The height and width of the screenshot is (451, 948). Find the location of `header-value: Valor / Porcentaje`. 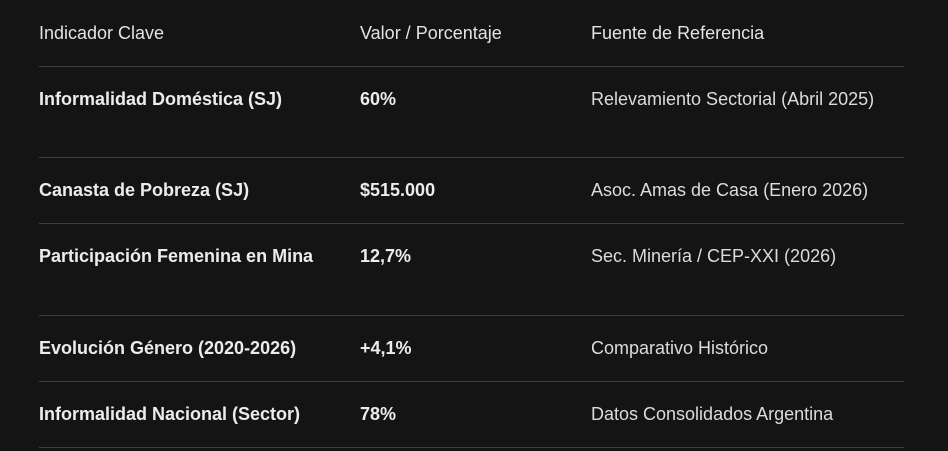

header-value: Valor / Porcentaje is located at coordinates (475, 33).